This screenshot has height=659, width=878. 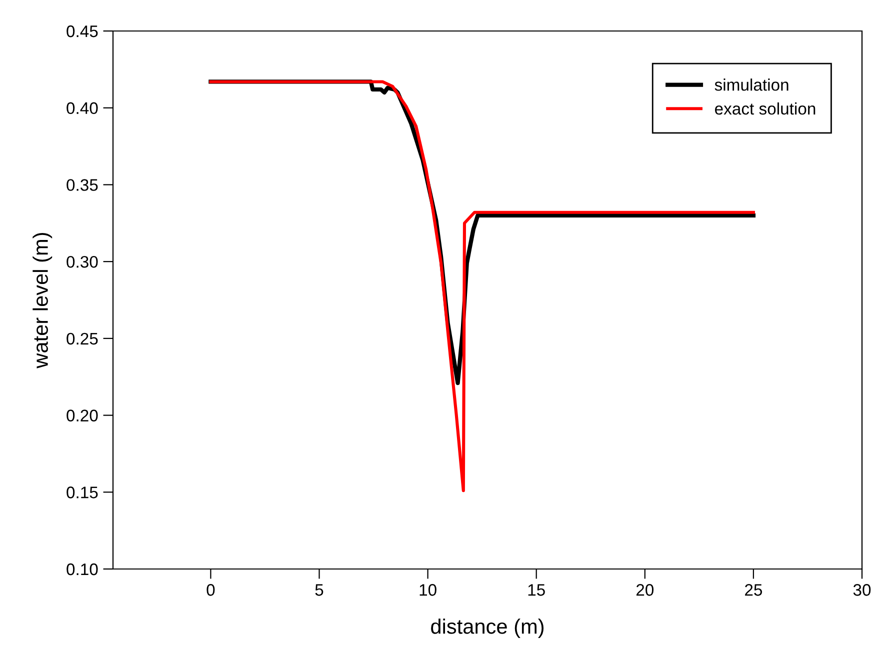 What do you see at coordinates (82, 108) in the screenshot?
I see `y-tick-label: 0.40` at bounding box center [82, 108].